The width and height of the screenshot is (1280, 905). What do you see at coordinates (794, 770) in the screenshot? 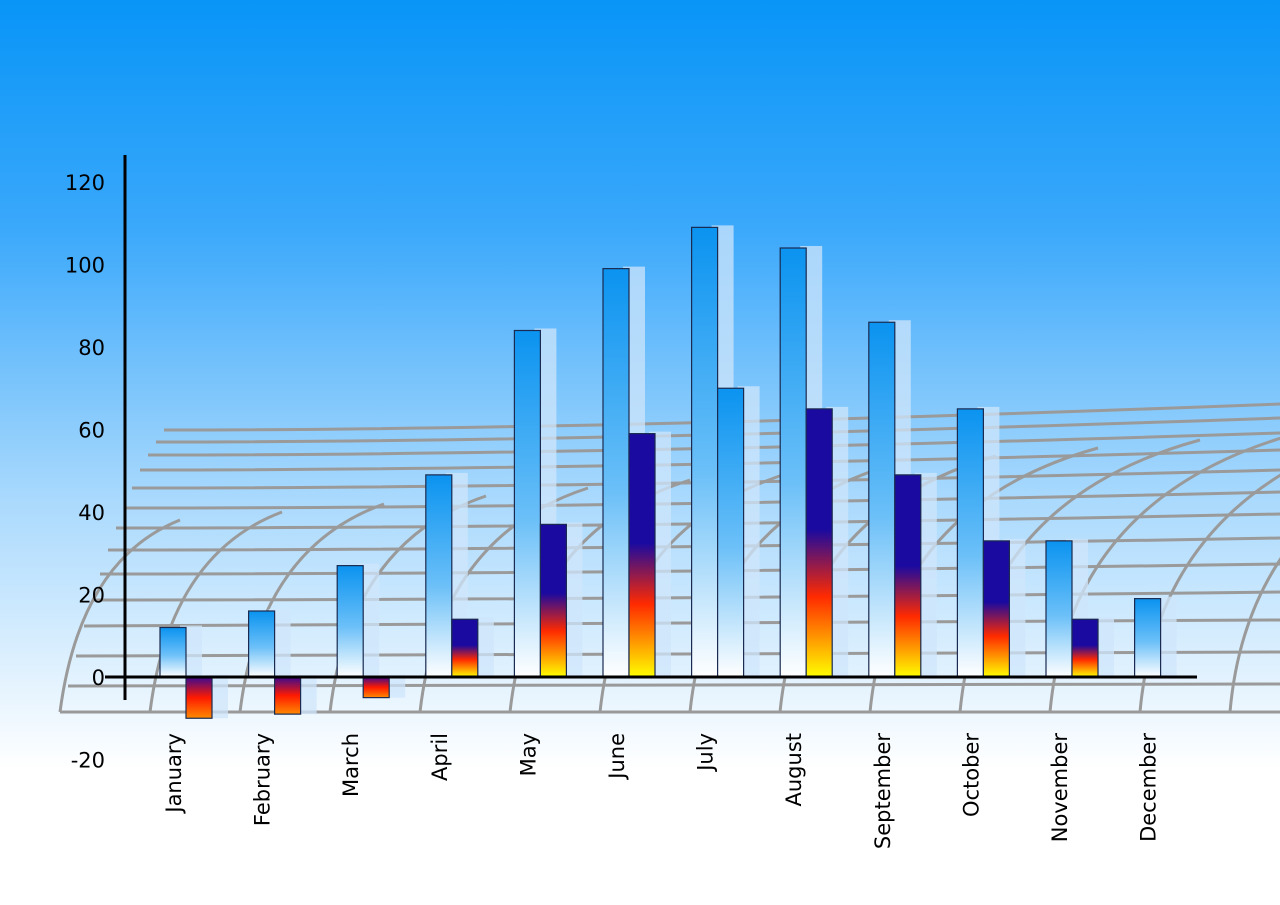
I see `x-tick-label: August` at bounding box center [794, 770].